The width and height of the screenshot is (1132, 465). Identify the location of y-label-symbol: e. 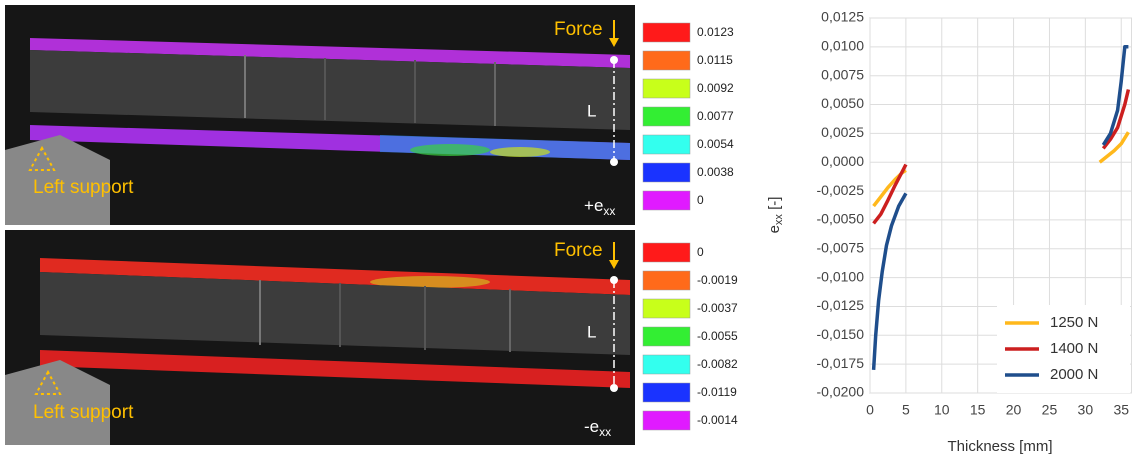
(774, 229).